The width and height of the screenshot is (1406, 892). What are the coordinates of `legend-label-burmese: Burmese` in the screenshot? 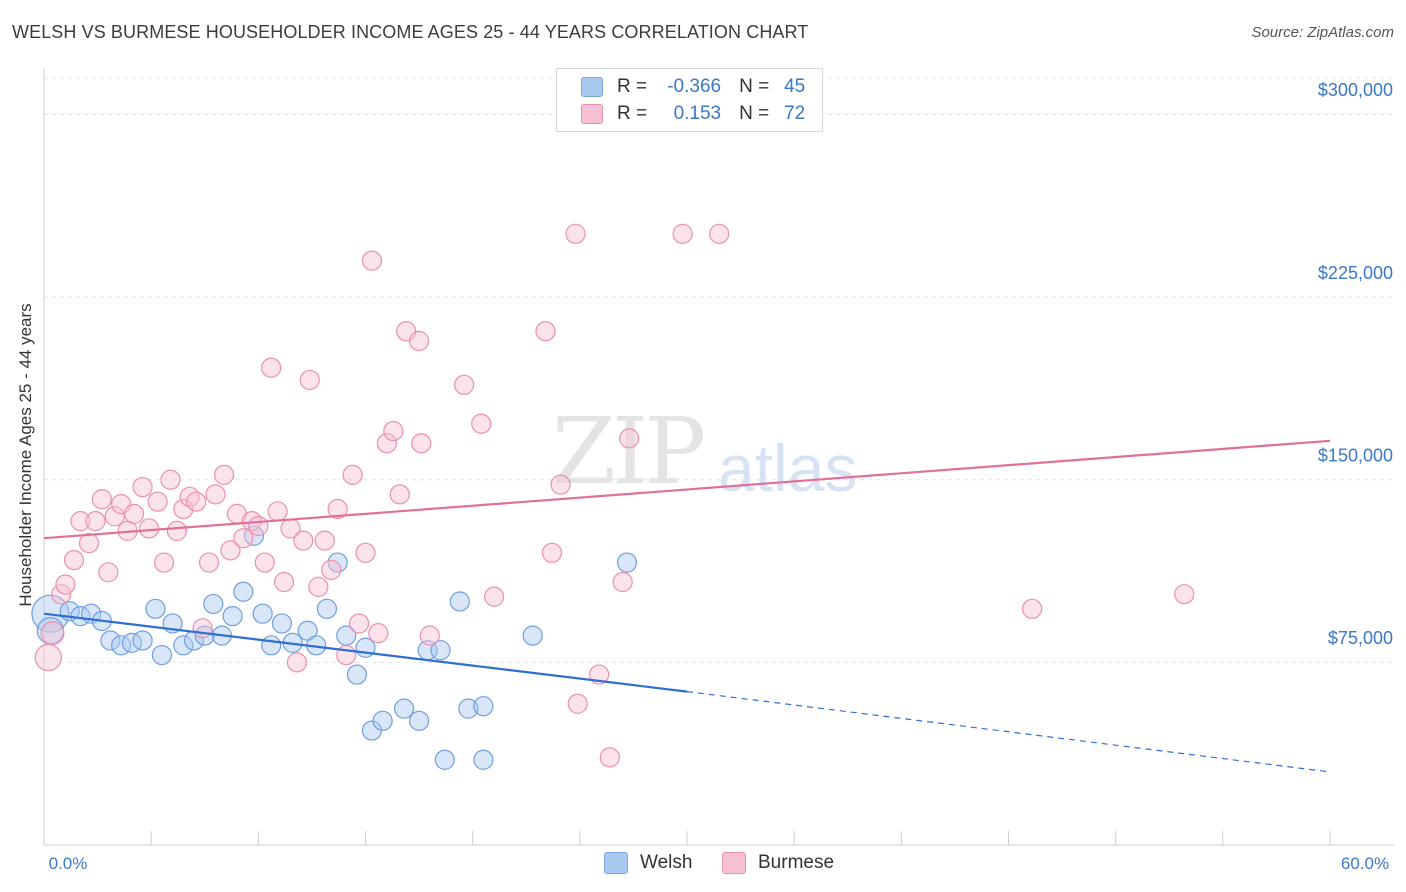 It's located at (796, 862).